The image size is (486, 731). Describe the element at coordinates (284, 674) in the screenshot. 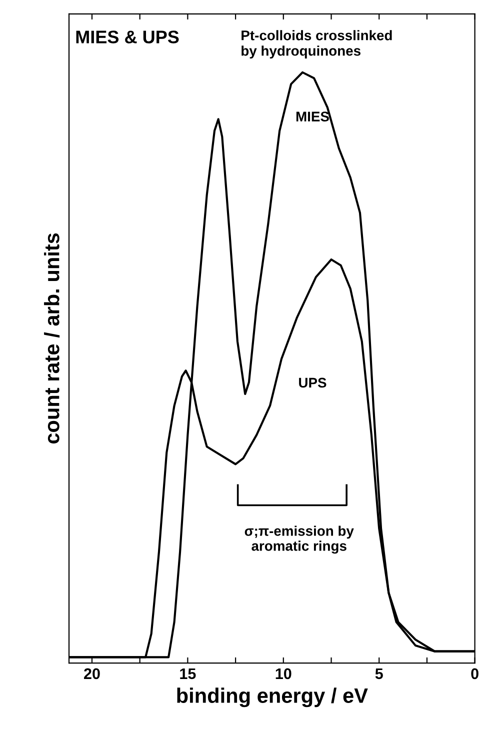

I see `x-tick-label: 10` at that location.